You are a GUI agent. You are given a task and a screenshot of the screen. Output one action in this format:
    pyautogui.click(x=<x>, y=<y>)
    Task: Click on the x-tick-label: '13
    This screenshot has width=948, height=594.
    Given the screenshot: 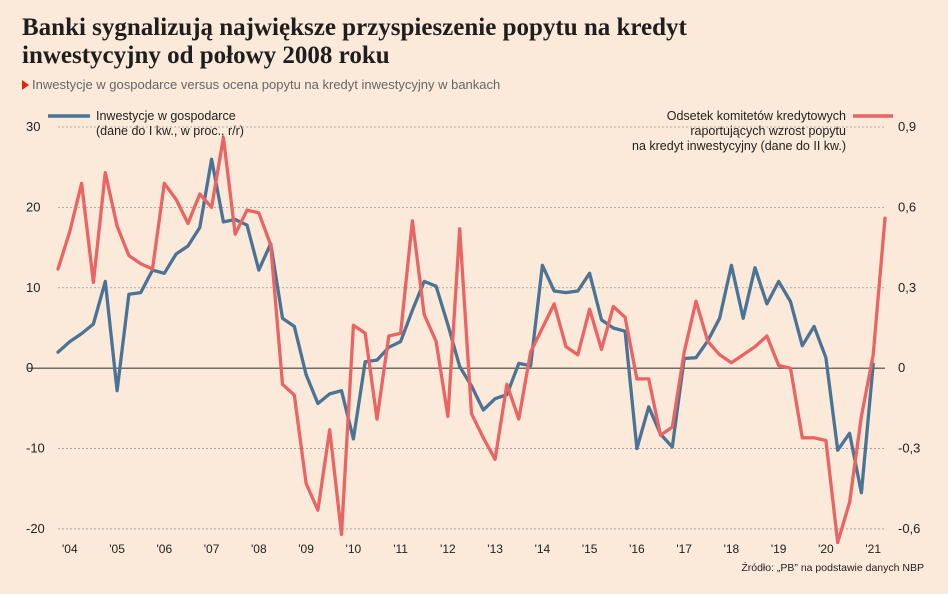 What is the action you would take?
    pyautogui.click(x=495, y=549)
    